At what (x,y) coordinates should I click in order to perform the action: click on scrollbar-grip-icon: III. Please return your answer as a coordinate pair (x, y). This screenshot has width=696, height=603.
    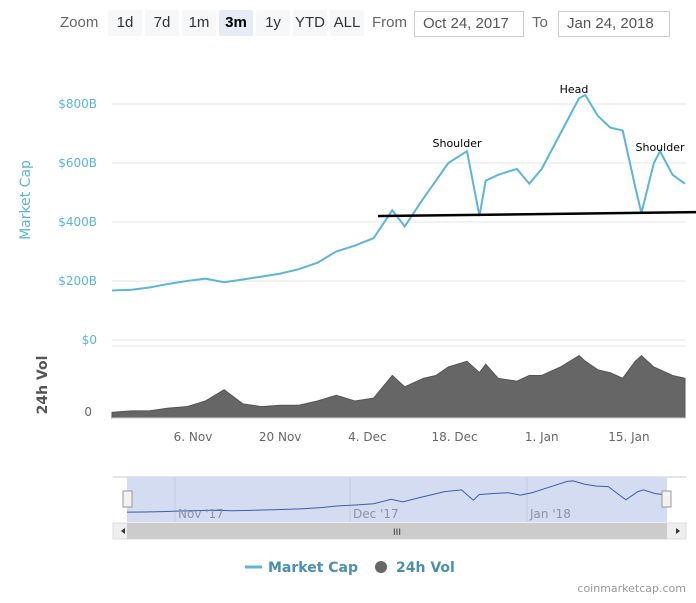
    Looking at the image, I should click on (397, 533).